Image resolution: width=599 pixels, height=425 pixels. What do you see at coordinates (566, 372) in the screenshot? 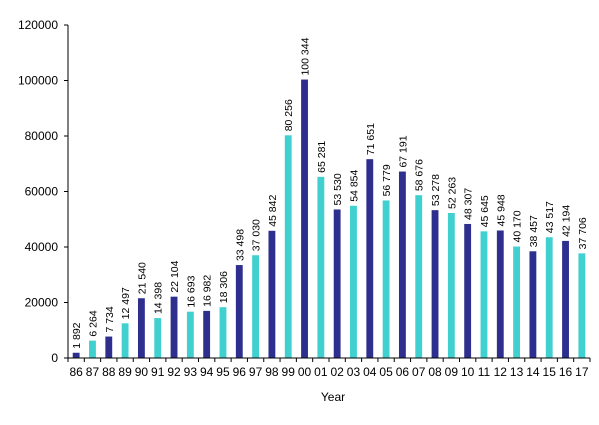
I see `x-tick-label: 16` at bounding box center [566, 372].